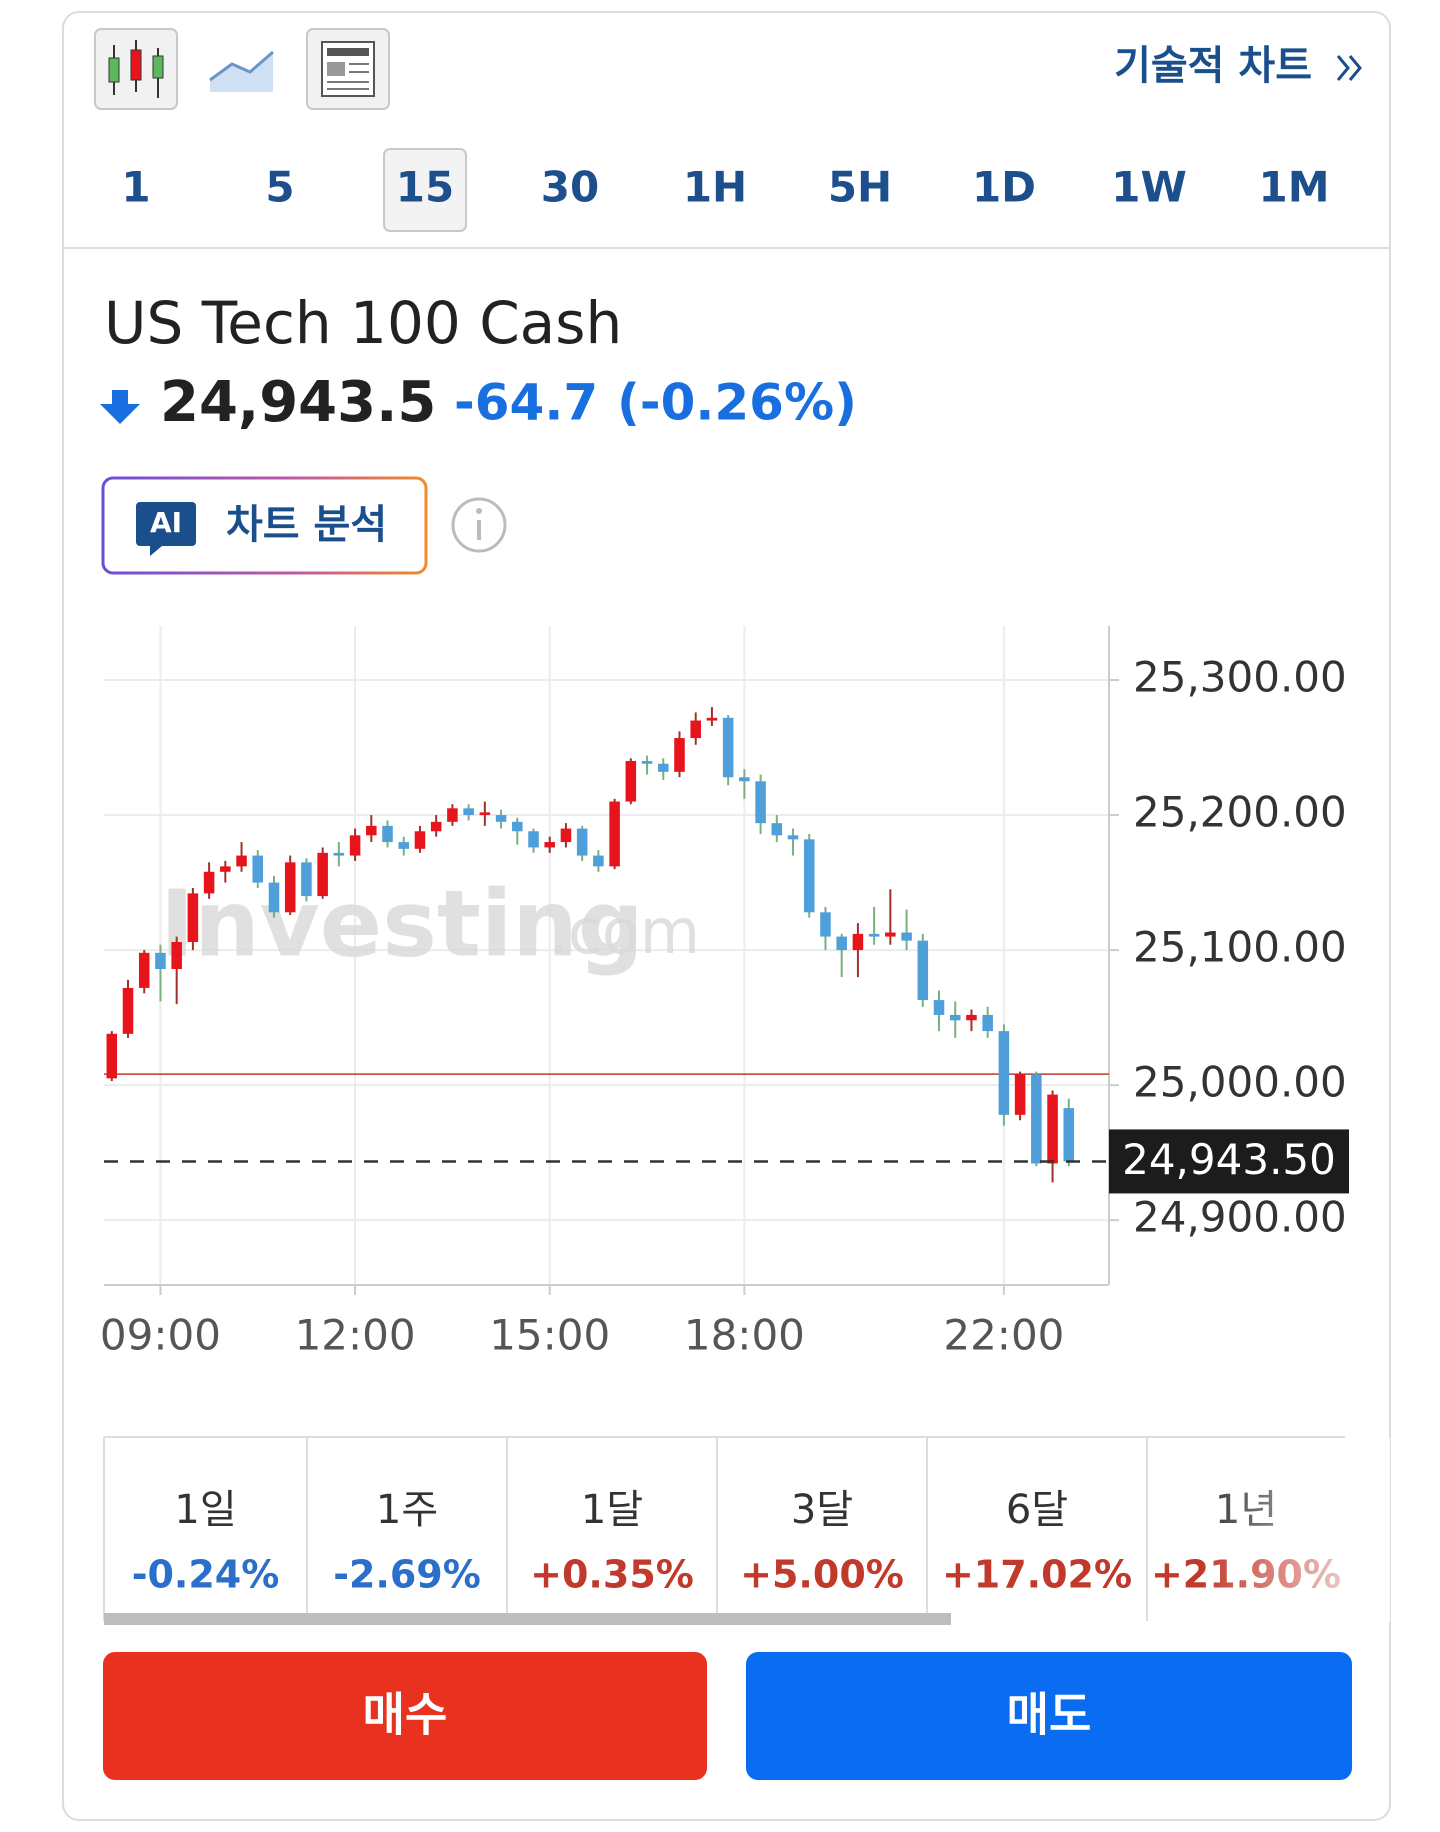 This screenshot has height=1832, width=1440. Describe the element at coordinates (1037, 1510) in the screenshot. I see `period-label: 6달` at that location.